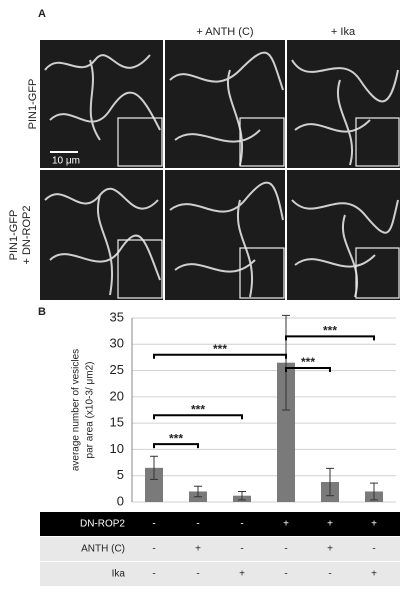  Describe the element at coordinates (102, 524) in the screenshot. I see `row-header: DN-ROP2` at that location.